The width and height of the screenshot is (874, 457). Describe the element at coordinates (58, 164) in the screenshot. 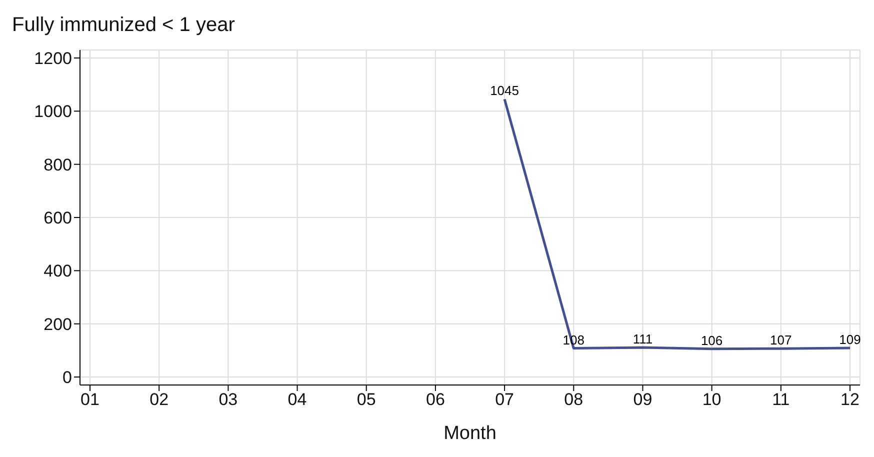

I see `y-tick-label: 800` at that location.